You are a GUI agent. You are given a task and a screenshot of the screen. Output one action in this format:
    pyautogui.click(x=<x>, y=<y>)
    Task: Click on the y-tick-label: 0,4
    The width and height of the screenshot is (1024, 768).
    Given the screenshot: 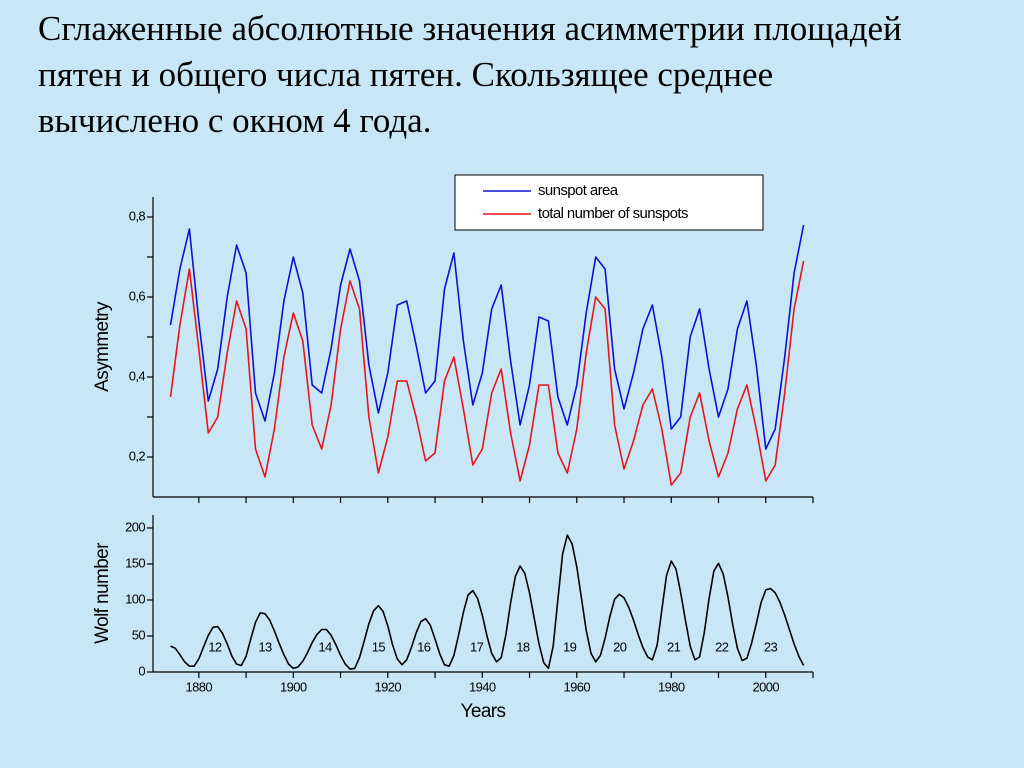 What is the action you would take?
    pyautogui.click(x=137, y=375)
    